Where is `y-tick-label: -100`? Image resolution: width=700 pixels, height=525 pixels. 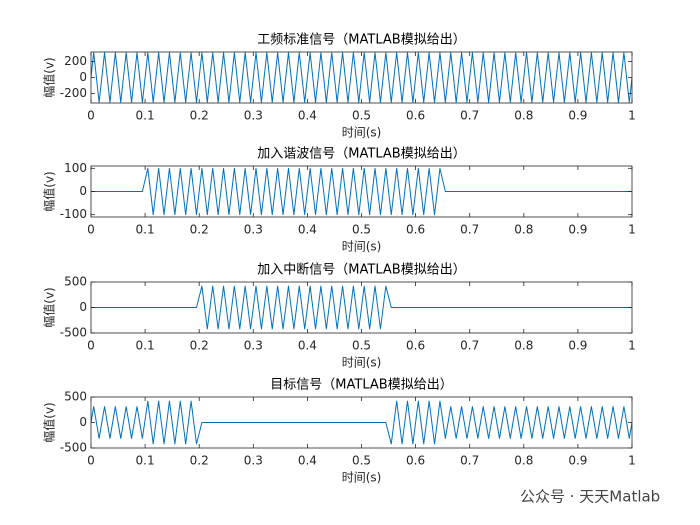 y-tick-label: -100 is located at coordinates (73, 214).